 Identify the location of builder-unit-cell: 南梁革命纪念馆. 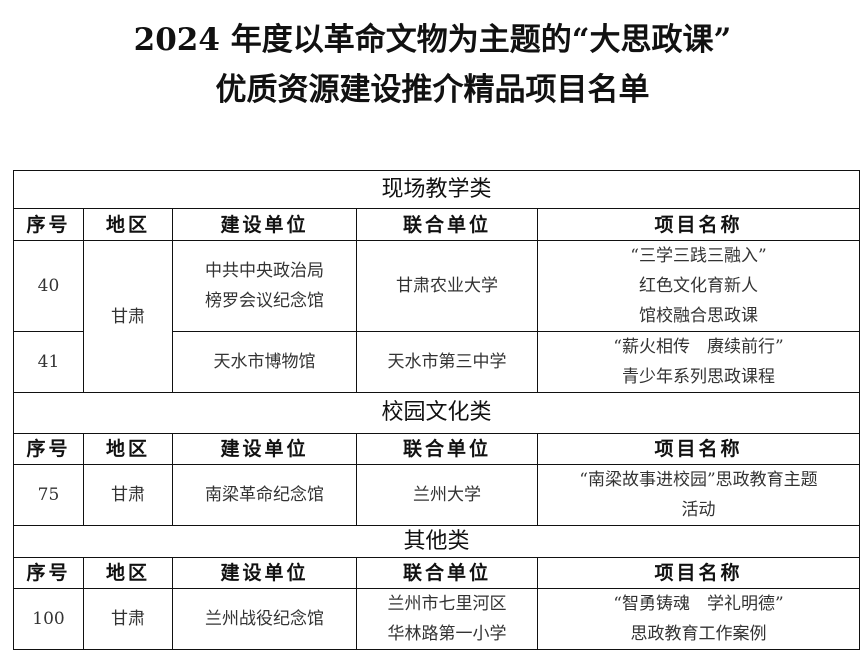
(264, 495).